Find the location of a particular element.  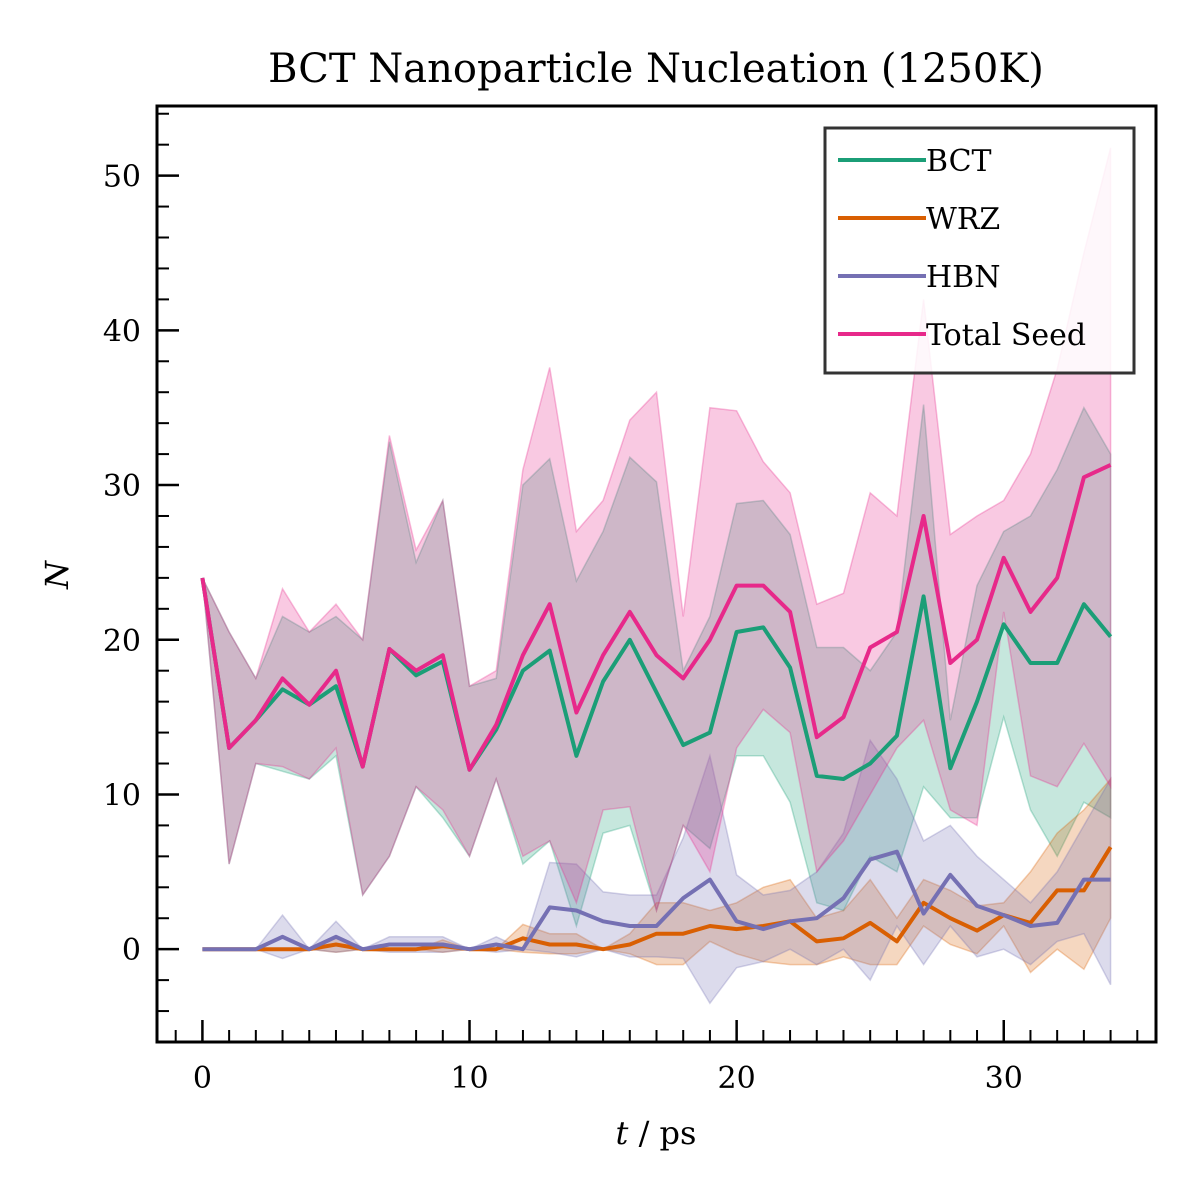

legend-label-total-seed: Total Seed is located at coordinates (1006, 335).